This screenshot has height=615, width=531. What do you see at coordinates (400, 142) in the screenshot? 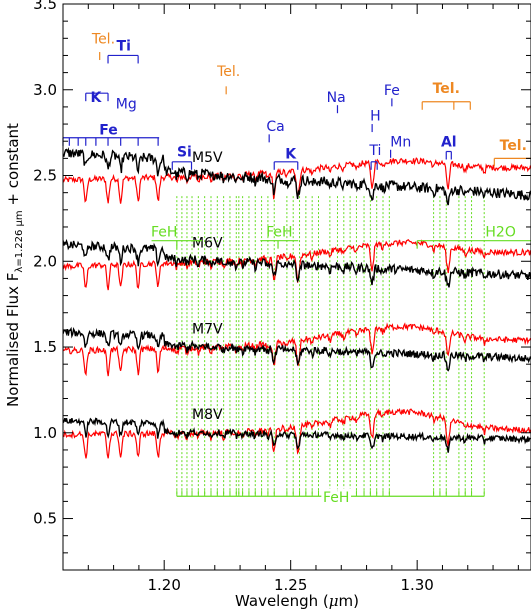
I see `atom-label: Mn` at bounding box center [400, 142].